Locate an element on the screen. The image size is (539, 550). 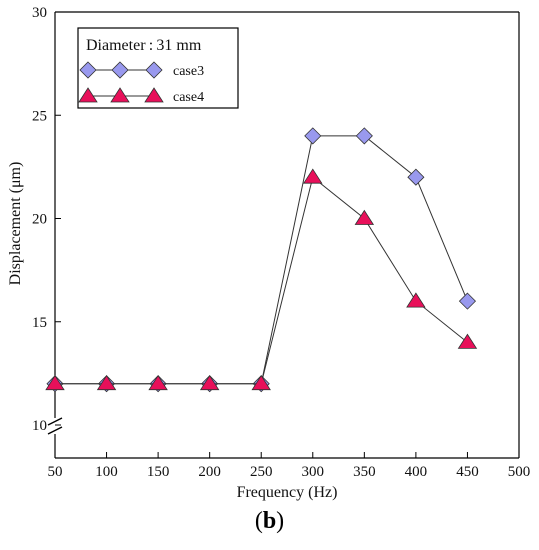
x-tick-label: 50 is located at coordinates (55, 472).